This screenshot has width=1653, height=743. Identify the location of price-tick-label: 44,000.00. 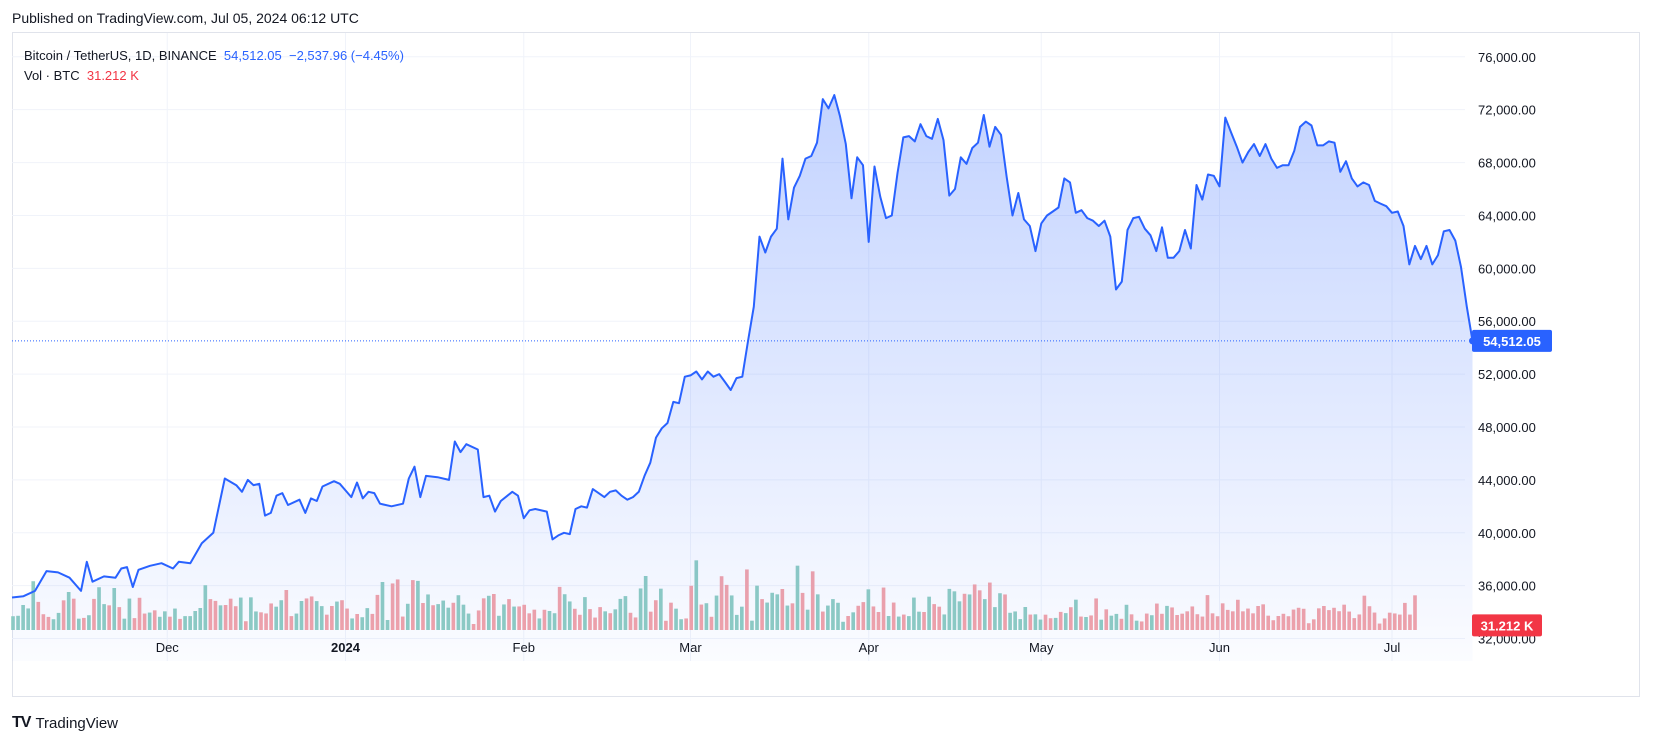
(1507, 480).